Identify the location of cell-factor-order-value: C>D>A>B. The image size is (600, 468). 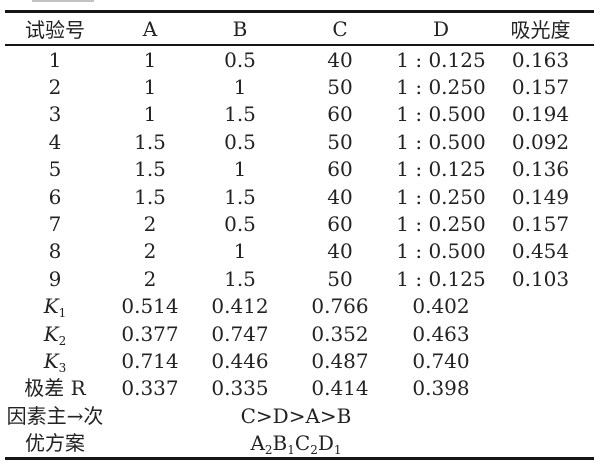
(296, 415).